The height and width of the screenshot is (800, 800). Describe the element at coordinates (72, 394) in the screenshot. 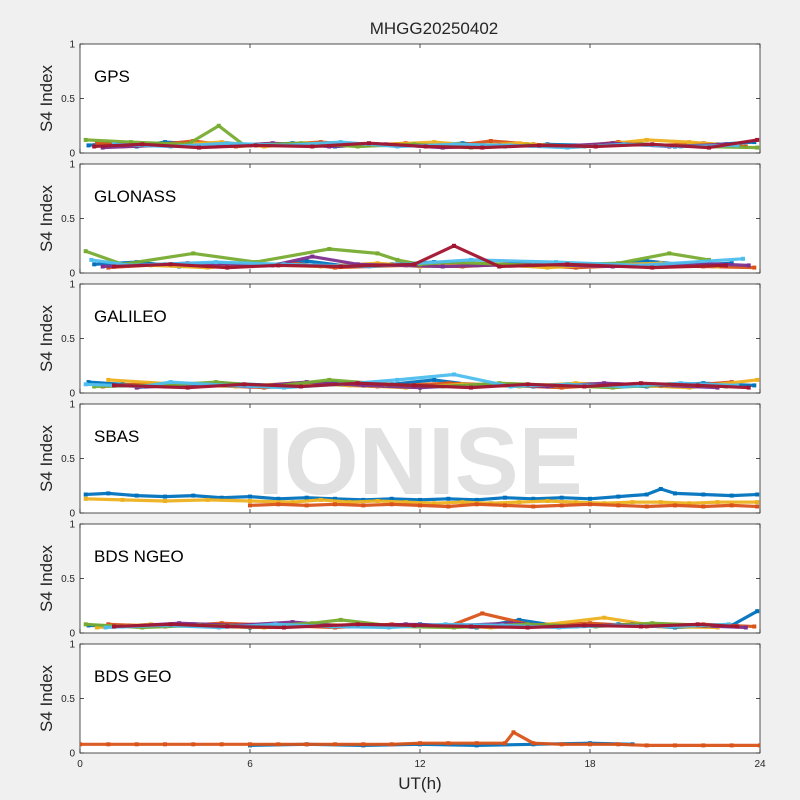

I see `y-tick-label: 0` at that location.